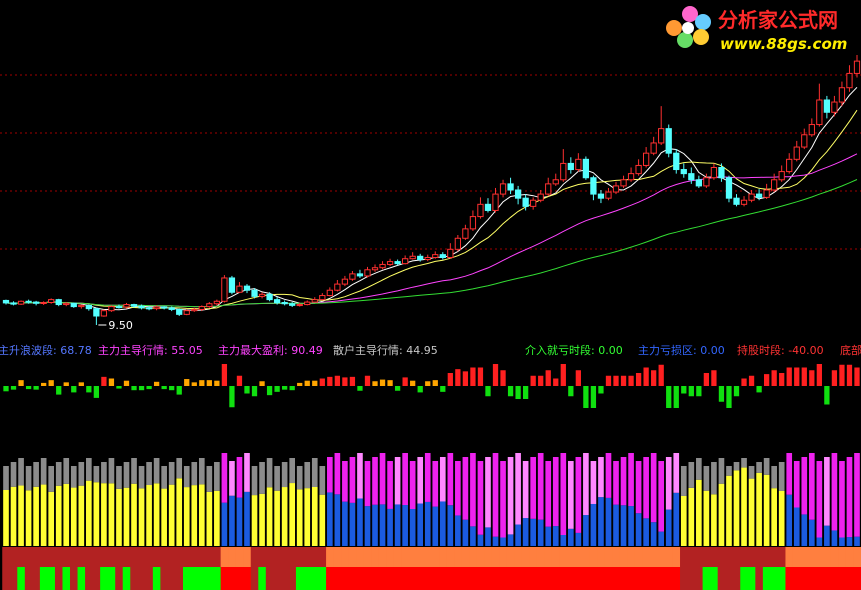 The height and width of the screenshot is (590, 861). I want to click on indicator-label: 散户主导行情:, so click(369, 350).